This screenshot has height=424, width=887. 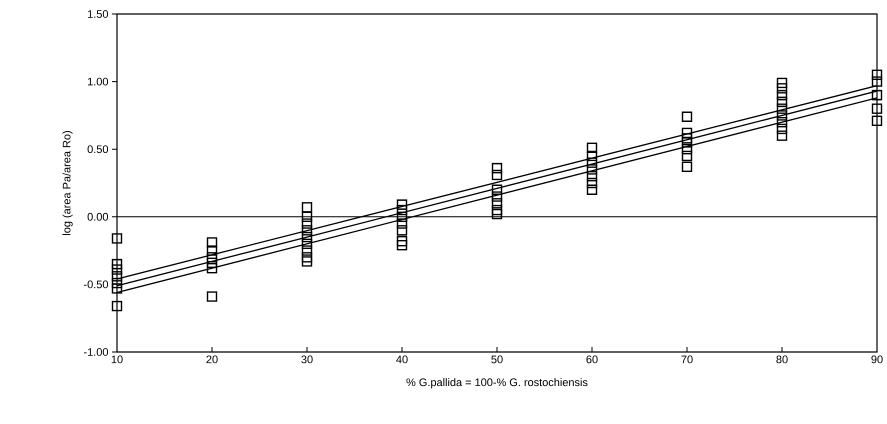 What do you see at coordinates (592, 360) in the screenshot?
I see `x-tick-label: 60` at bounding box center [592, 360].